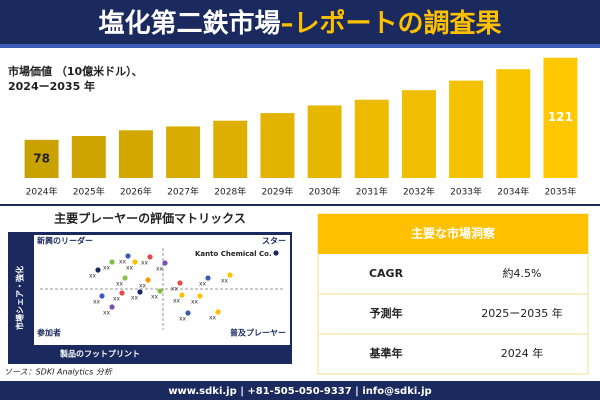 This screenshot has height=400, width=600. What do you see at coordinates (233, 254) in the screenshot?
I see `highlight-label: Kanto Chemical Co.` at bounding box center [233, 254].